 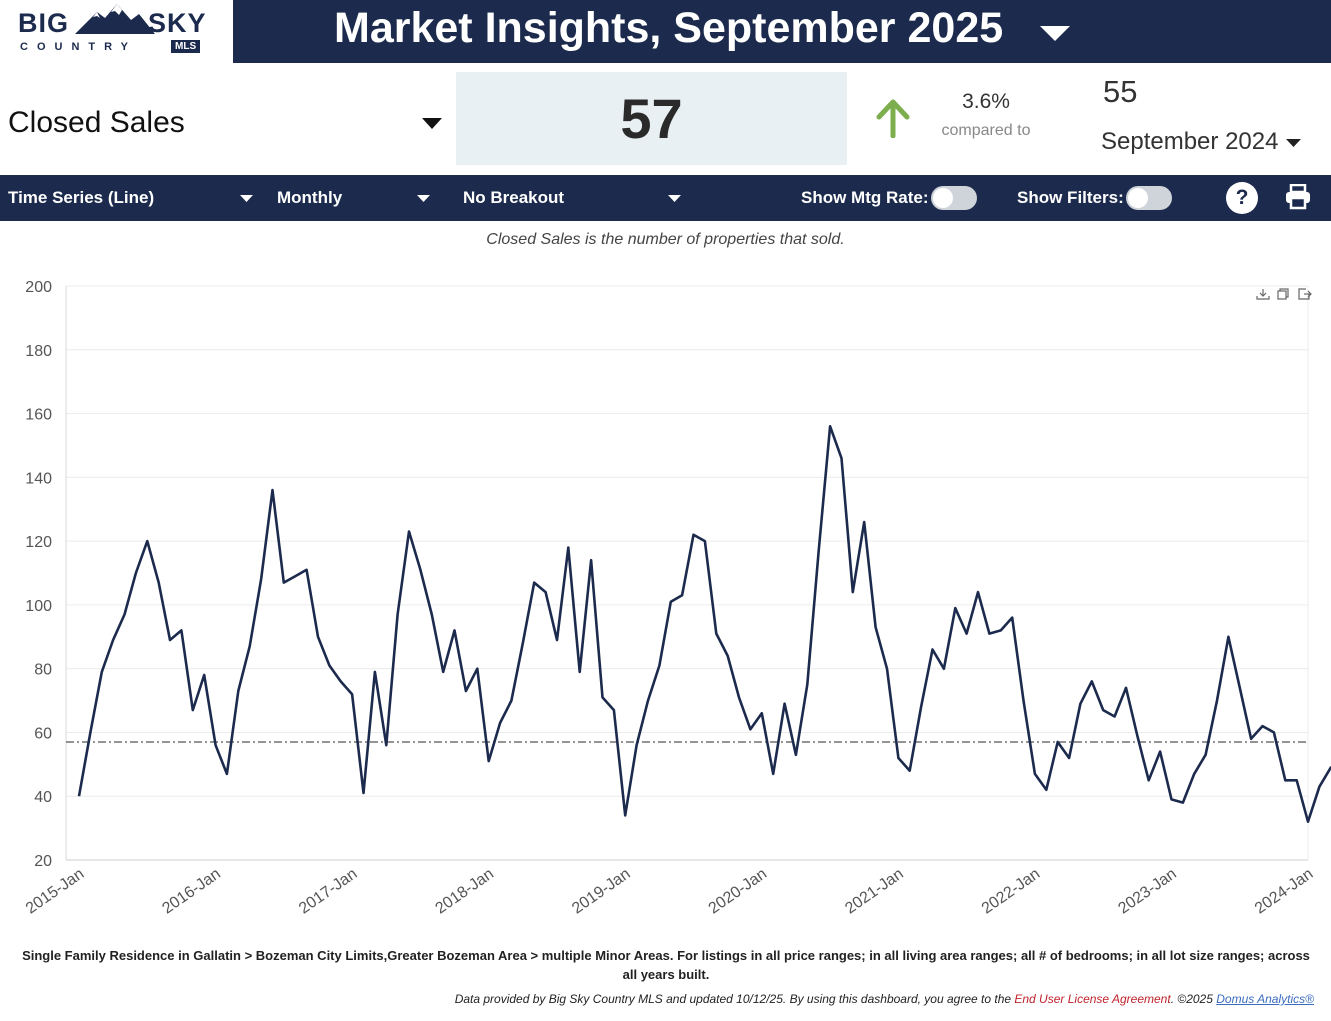 What do you see at coordinates (116, 31) in the screenshot?
I see `logo: BIG SKY COUNTRY MLS` at bounding box center [116, 31].